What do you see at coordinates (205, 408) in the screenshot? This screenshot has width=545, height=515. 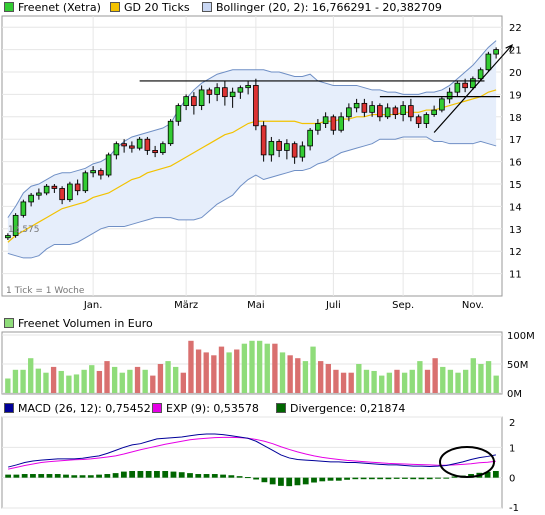 I see `legend-item-exp: EXP (9): 0,53578` at bounding box center [205, 408].